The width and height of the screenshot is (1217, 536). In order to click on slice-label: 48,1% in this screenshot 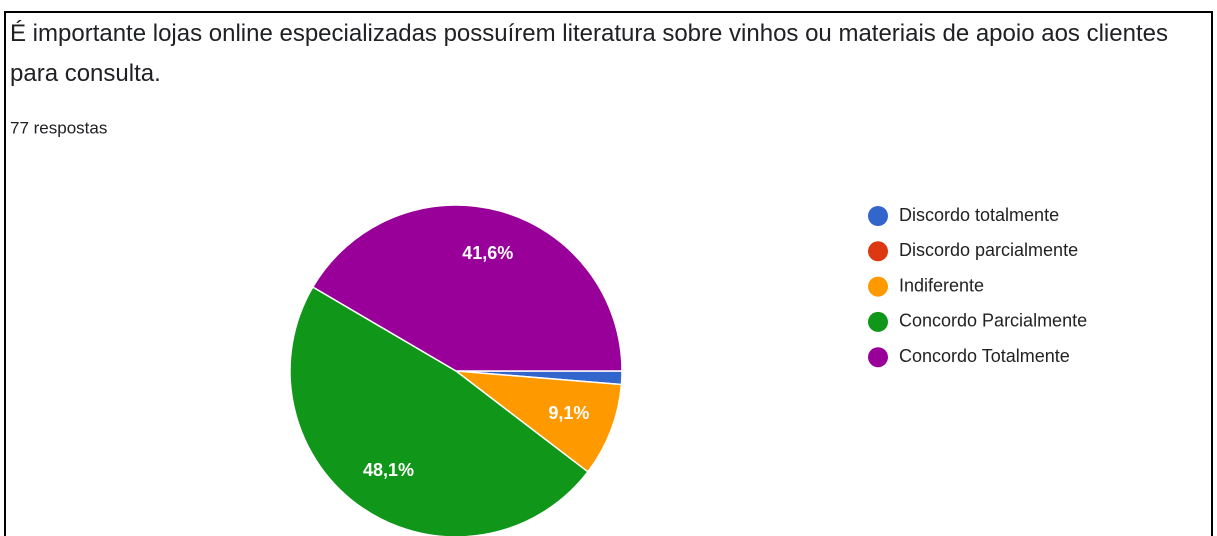, I will do `click(388, 470)`.